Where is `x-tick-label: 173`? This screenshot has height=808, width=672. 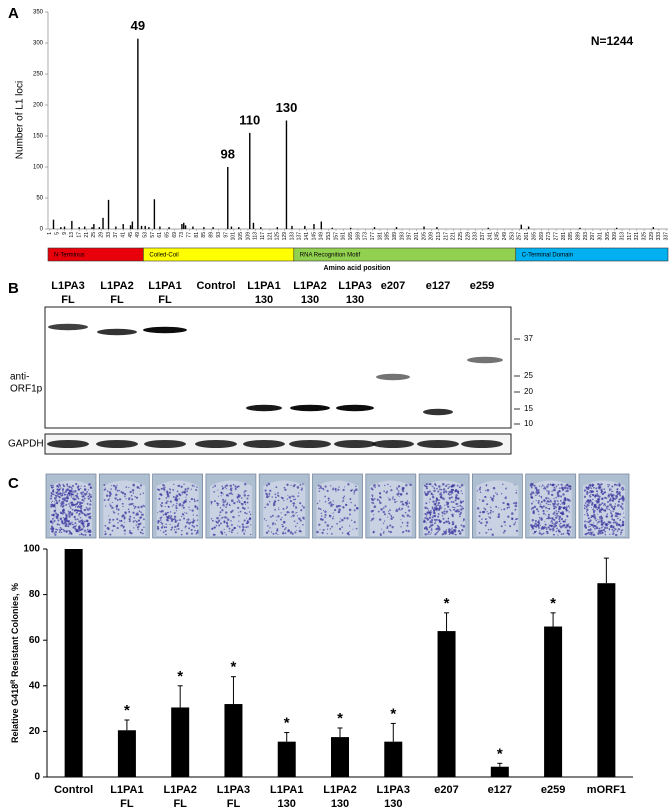
x-tick-label: 173 is located at coordinates (366, 236).